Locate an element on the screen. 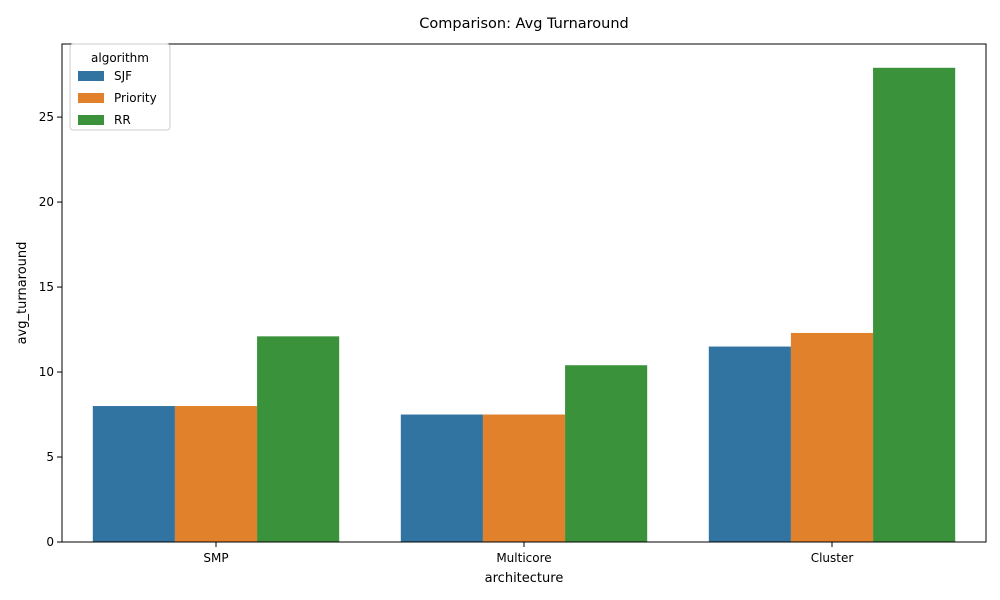  y-axis-label: avg_turnaround is located at coordinates (22, 293).